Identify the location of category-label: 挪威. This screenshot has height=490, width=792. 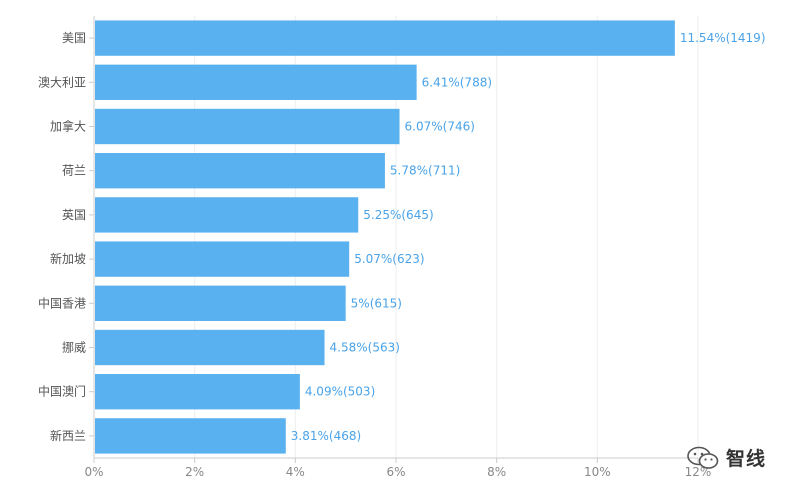
(74, 348).